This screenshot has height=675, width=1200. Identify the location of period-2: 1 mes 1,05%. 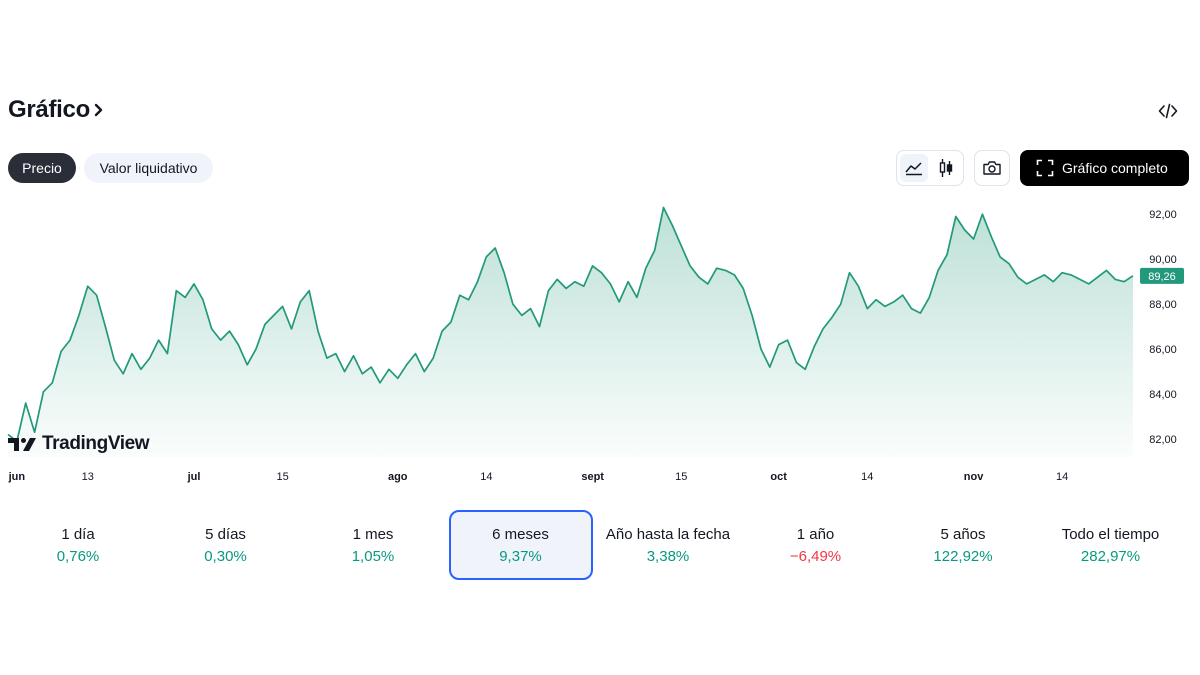
(373, 545).